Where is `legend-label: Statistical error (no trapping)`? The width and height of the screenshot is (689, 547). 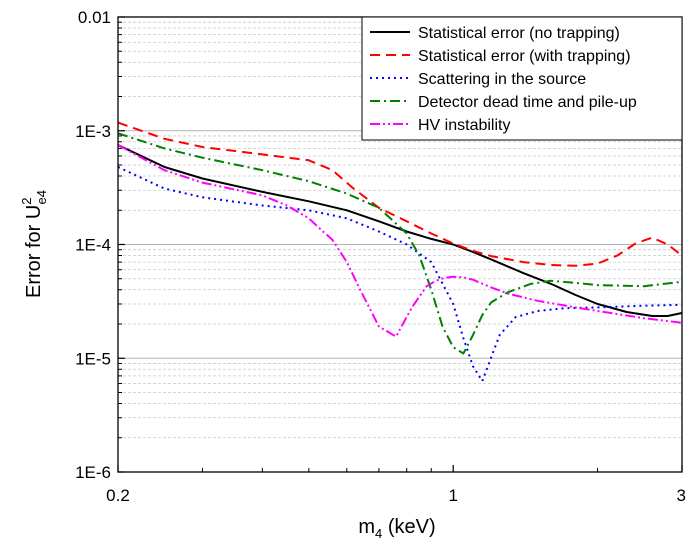 legend-label: Statistical error (no trapping) is located at coordinates (519, 33).